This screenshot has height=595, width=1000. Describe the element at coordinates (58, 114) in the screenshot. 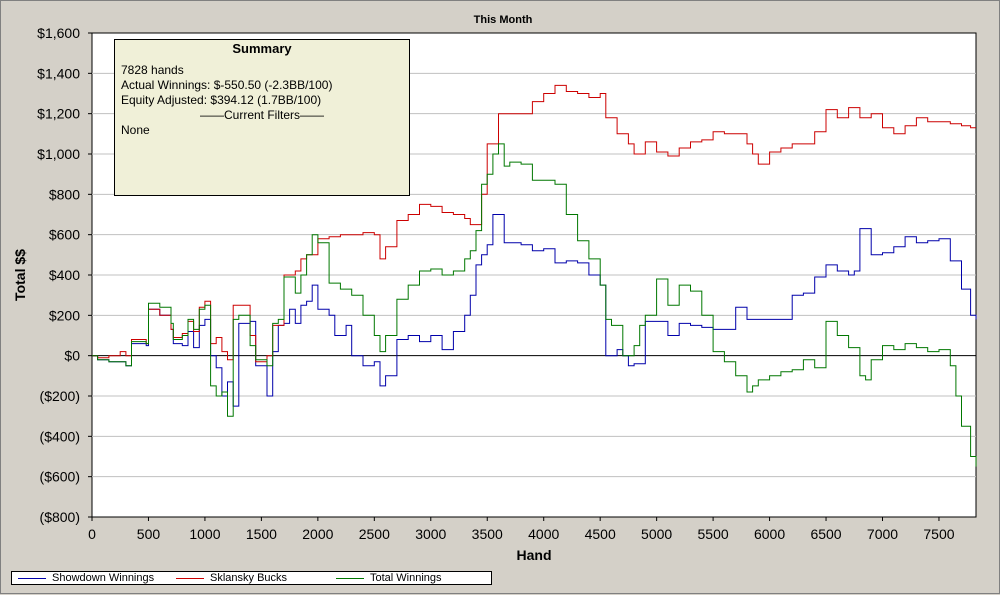

I see `y-tick-label: $1,200` at that location.